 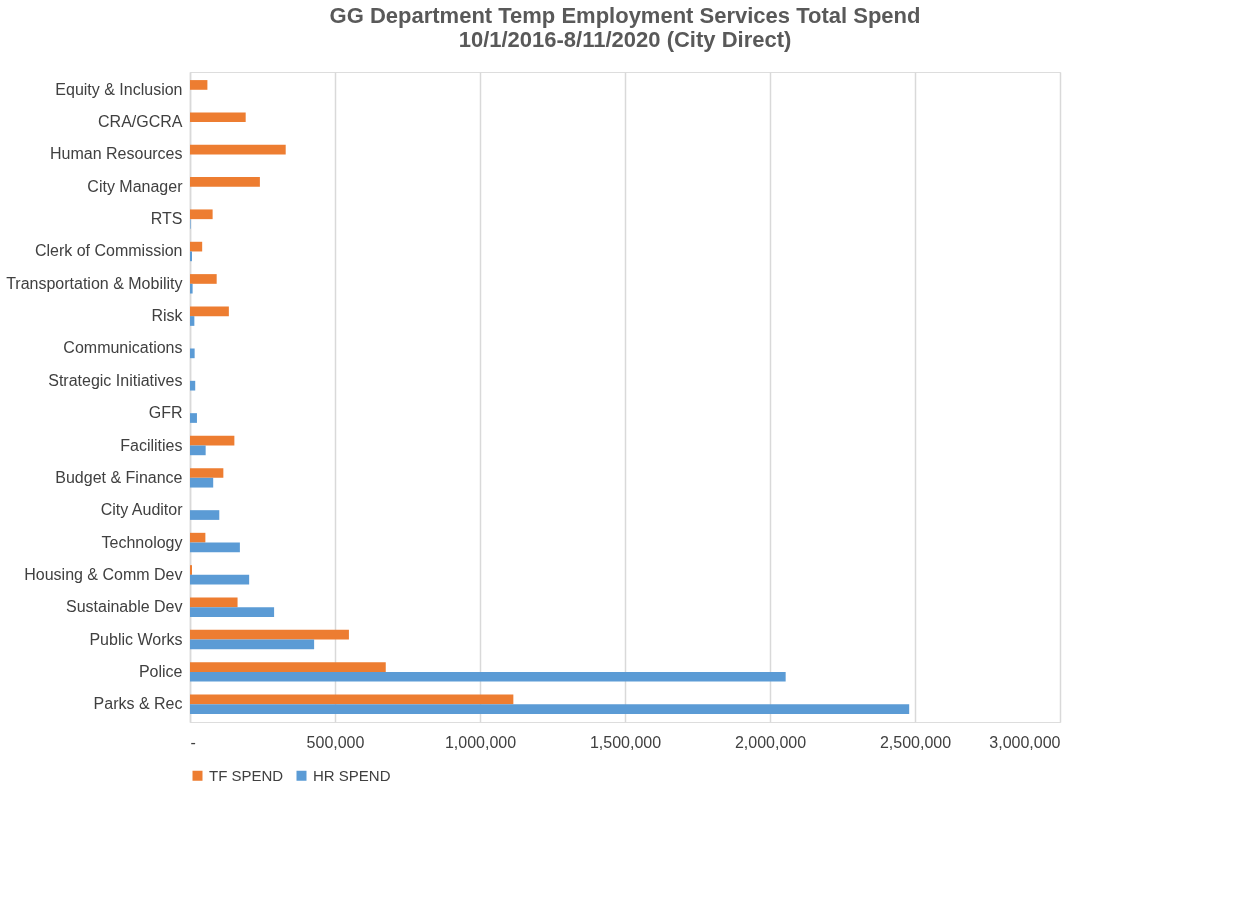 What do you see at coordinates (352, 775) in the screenshot?
I see `legend-label: HR SPEND` at bounding box center [352, 775].